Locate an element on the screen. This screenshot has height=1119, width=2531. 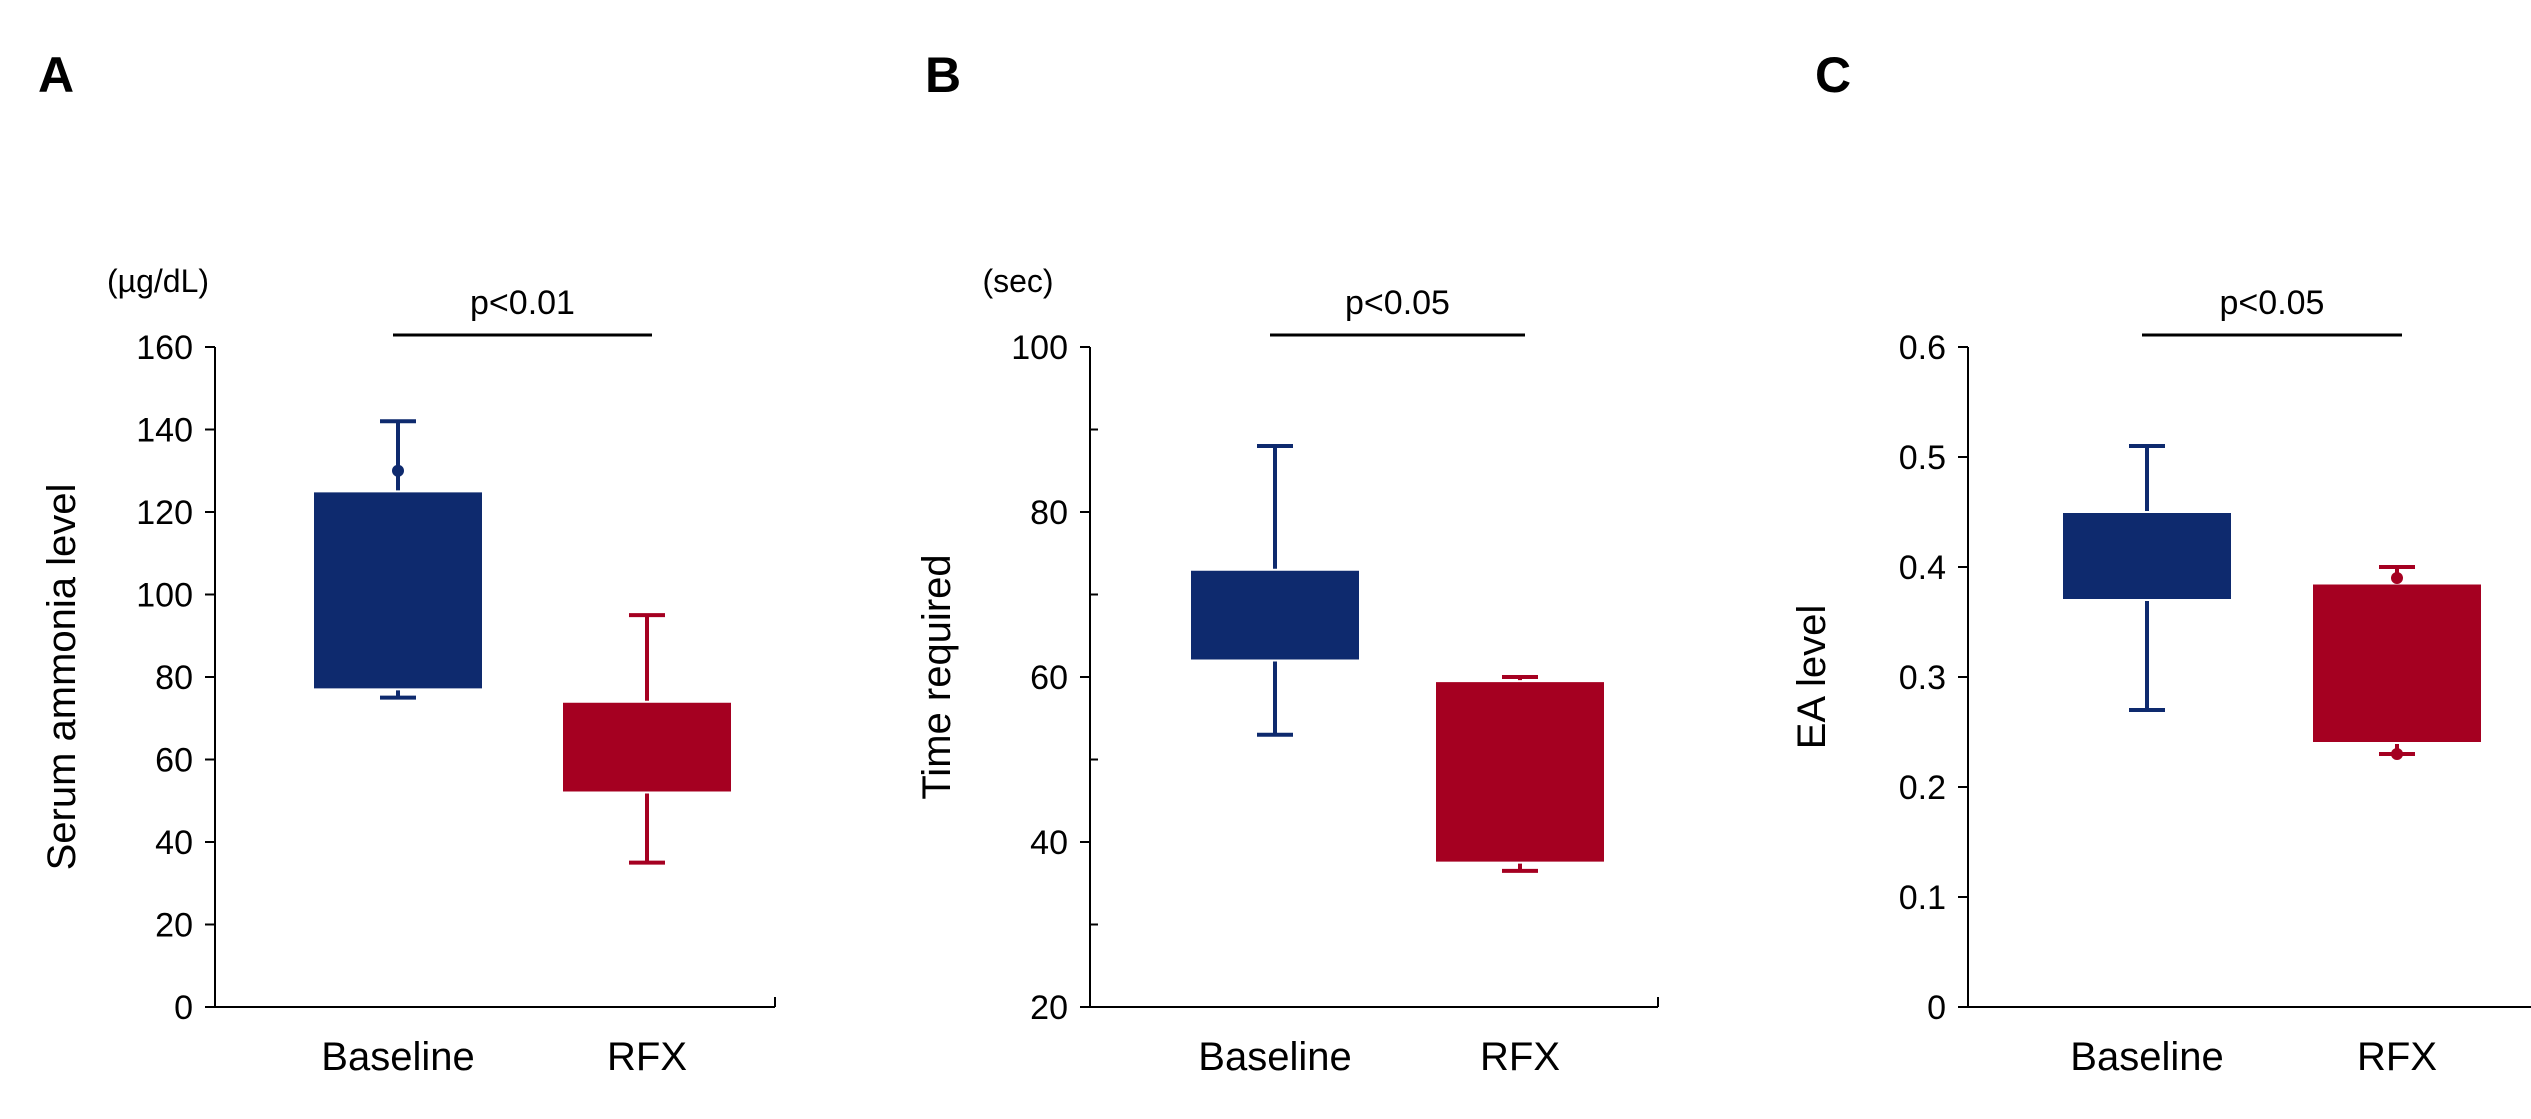
y-tick-label: 160 is located at coordinates (164, 348).